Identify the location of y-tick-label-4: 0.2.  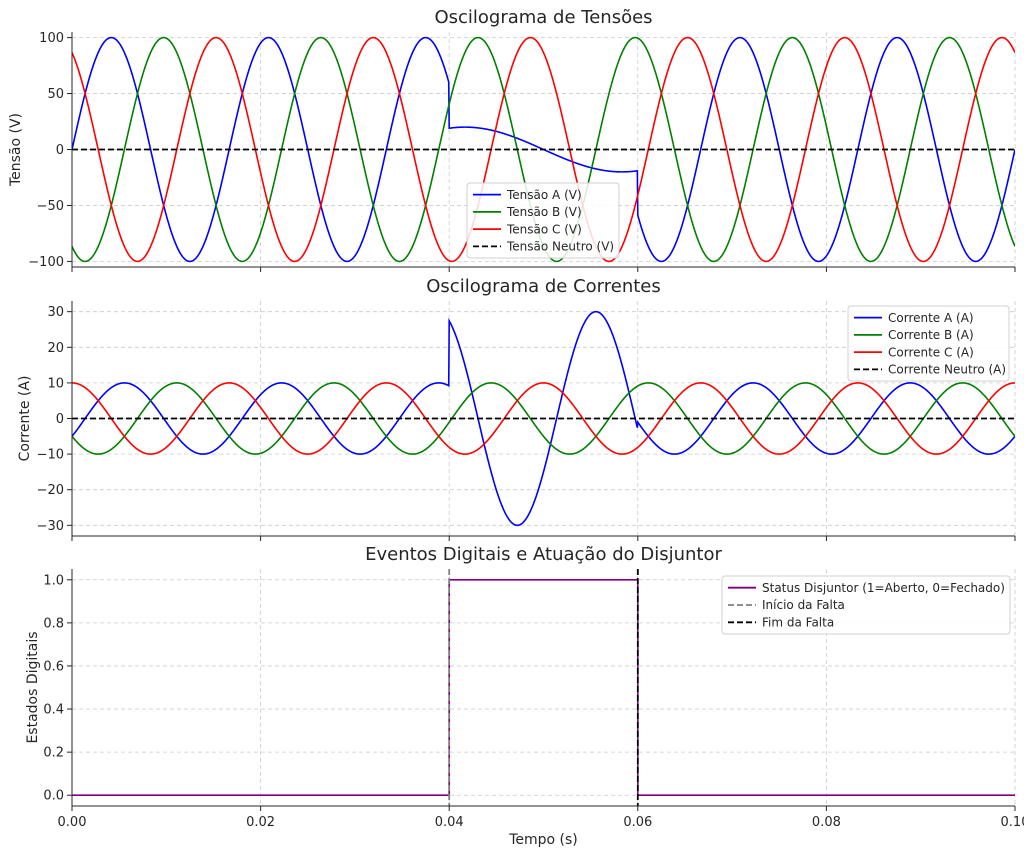
(53, 753).